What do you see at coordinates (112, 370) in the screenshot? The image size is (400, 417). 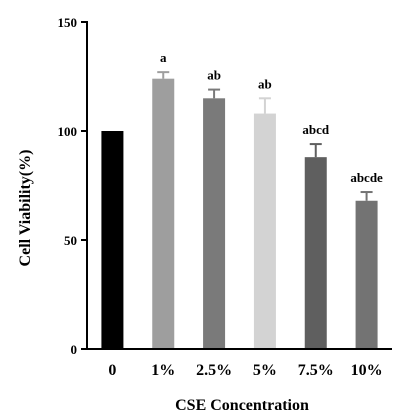 I see `x-tick-label: 0` at bounding box center [112, 370].